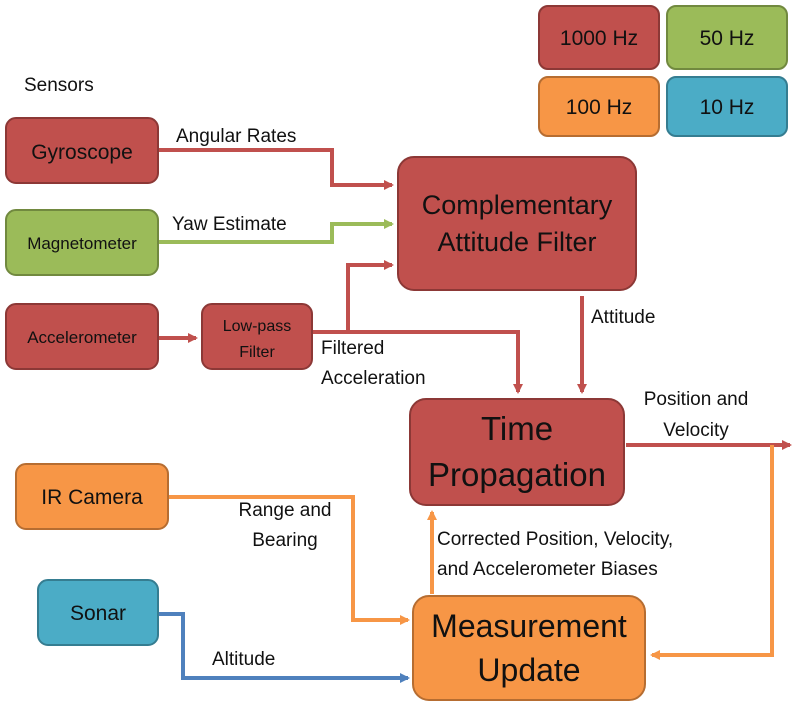  Describe the element at coordinates (529, 626) in the screenshot. I see `measurement-update-label-line1: Measurement` at that location.